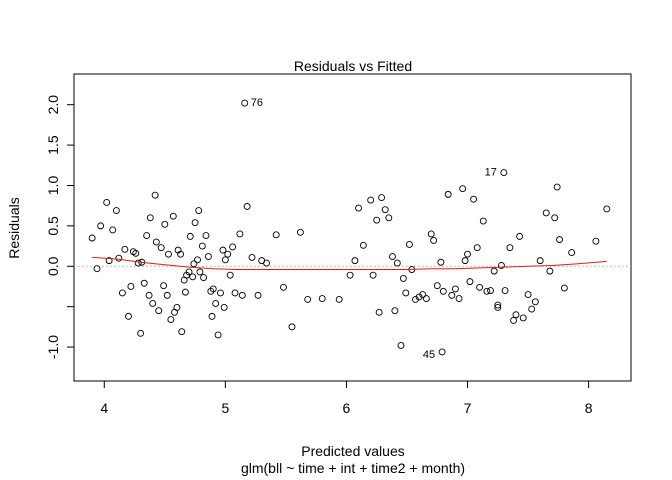 The image size is (672, 480). Describe the element at coordinates (468, 408) in the screenshot. I see `x-tick-label: 7` at that location.